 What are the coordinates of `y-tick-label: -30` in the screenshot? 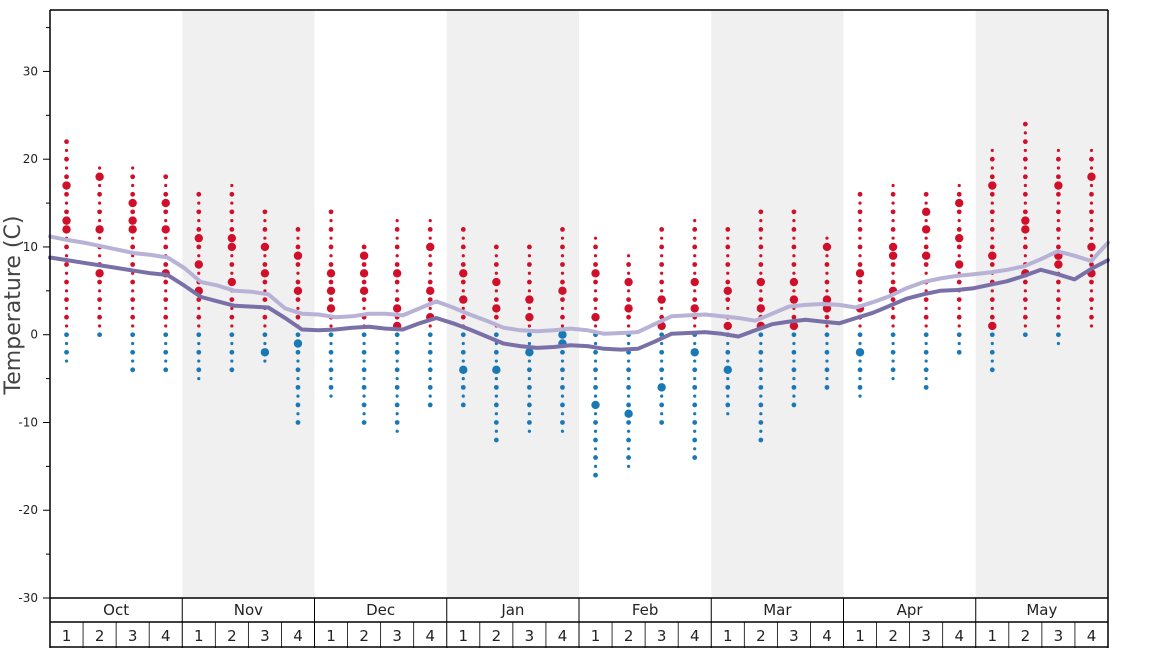 It's located at (28, 598).